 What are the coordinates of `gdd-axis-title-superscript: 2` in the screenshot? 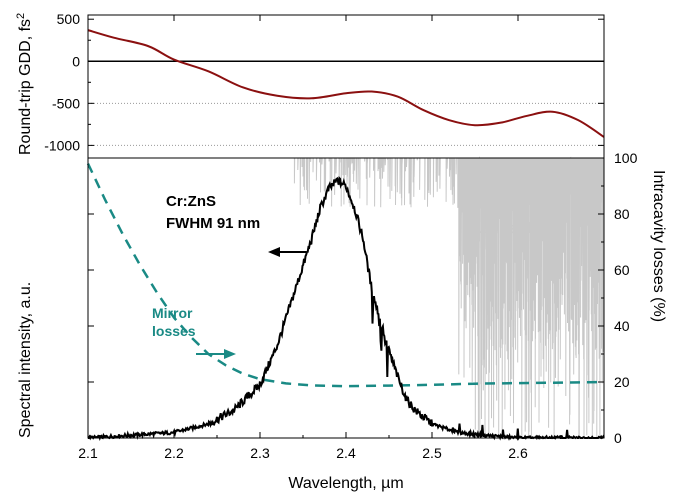 It's located at (21, 16).